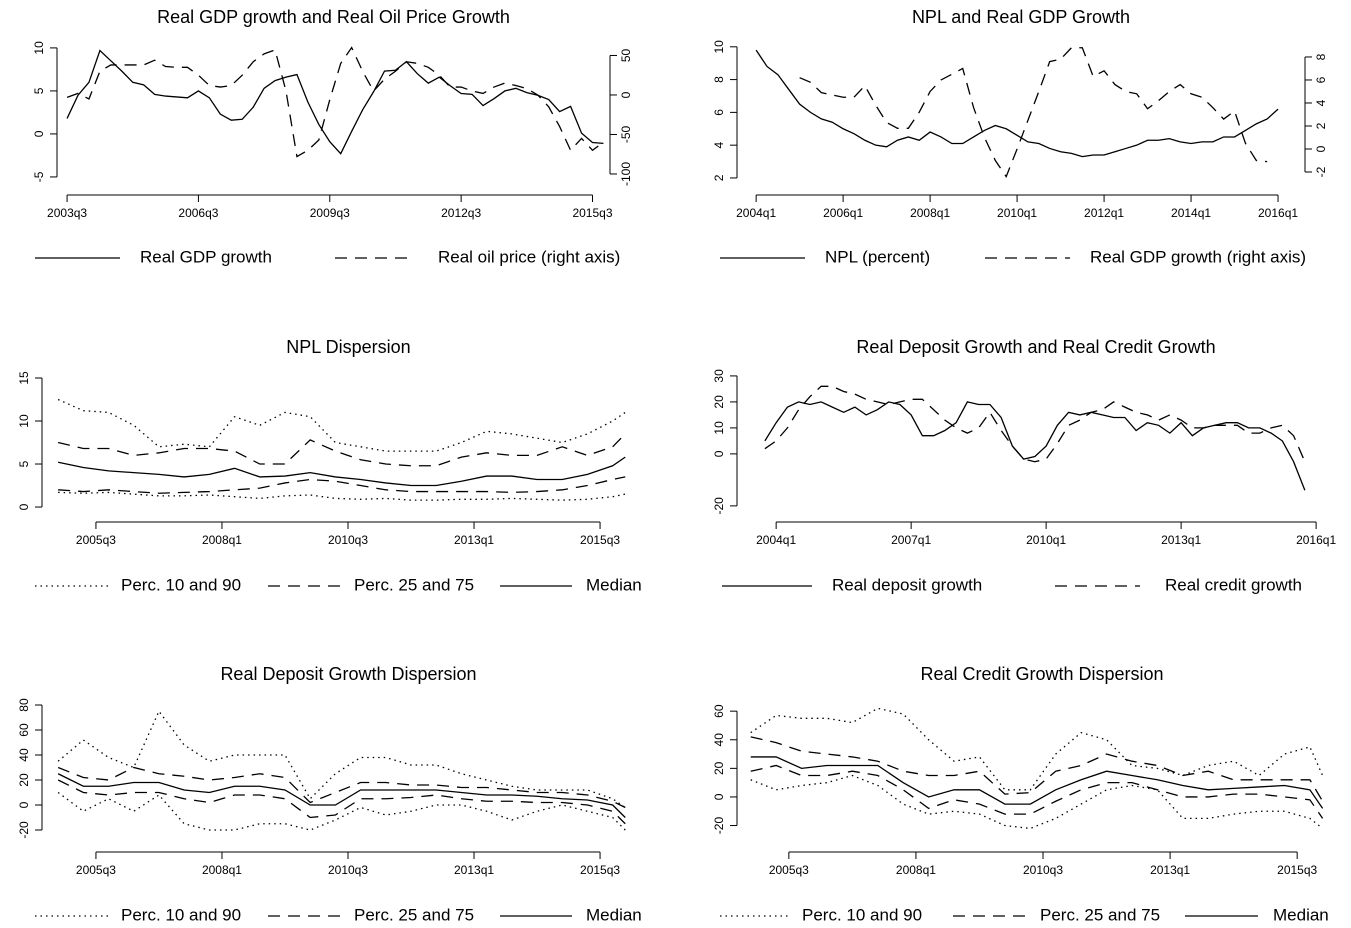 This screenshot has width=1351, height=928. Describe the element at coordinates (1191, 213) in the screenshot. I see `x-tick-label: 2014q1` at that location.